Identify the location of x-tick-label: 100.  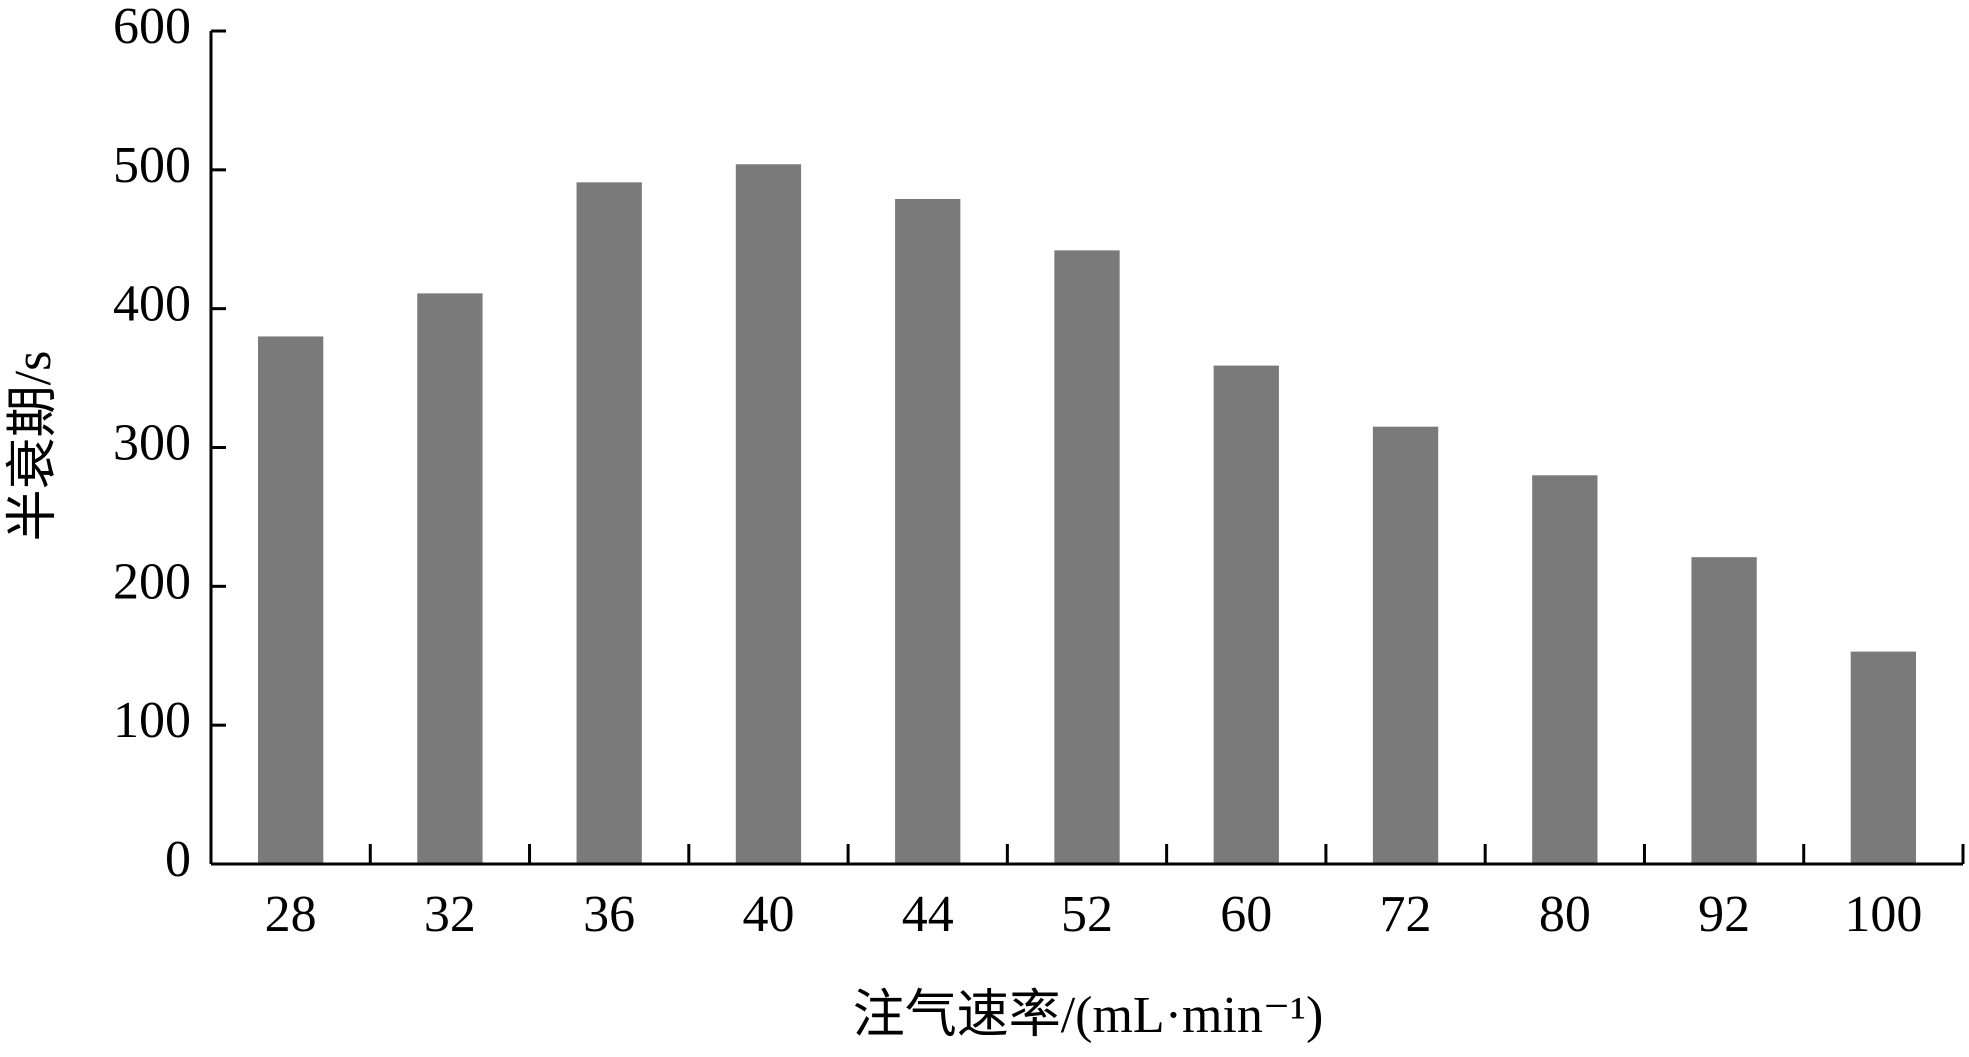
(1883, 914).